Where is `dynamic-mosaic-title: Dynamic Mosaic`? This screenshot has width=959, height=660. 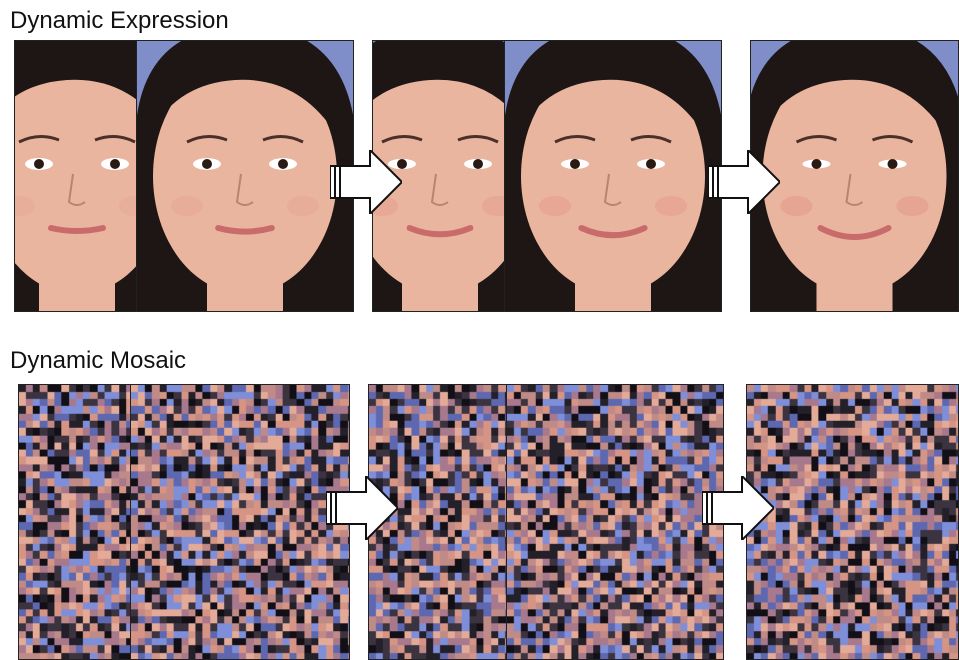
dynamic-mosaic-title: Dynamic Mosaic is located at coordinates (98, 360).